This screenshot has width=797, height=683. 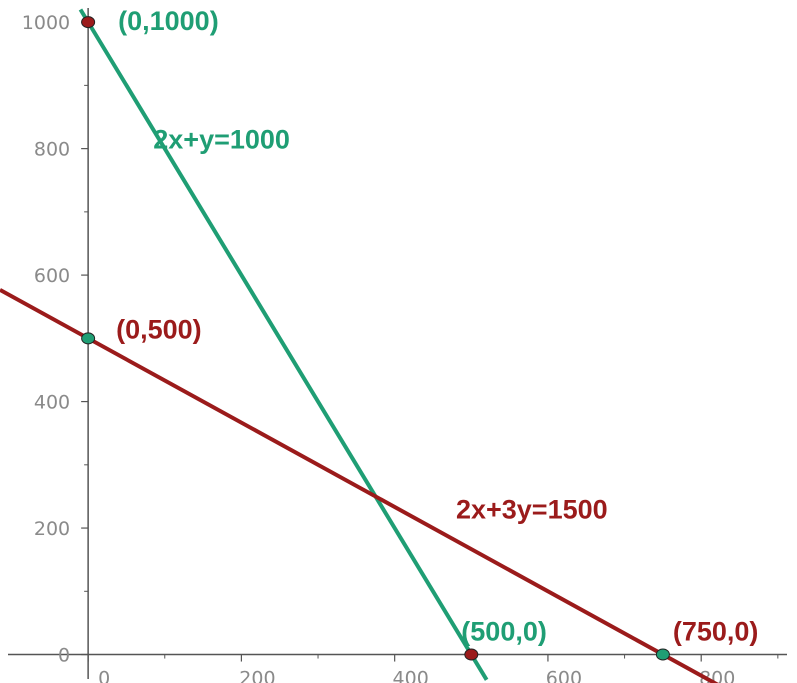 What do you see at coordinates (159, 329) in the screenshot?
I see `point-label: (0,500)` at bounding box center [159, 329].